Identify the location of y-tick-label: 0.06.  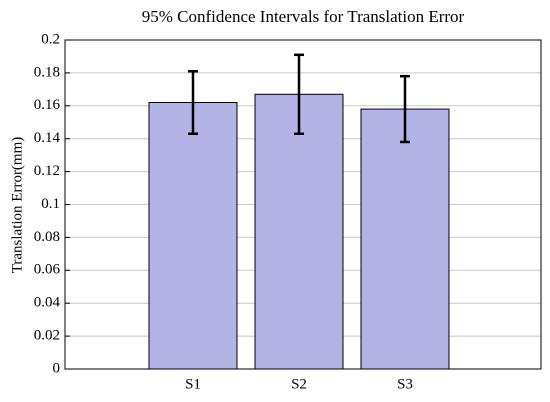
(47, 270).